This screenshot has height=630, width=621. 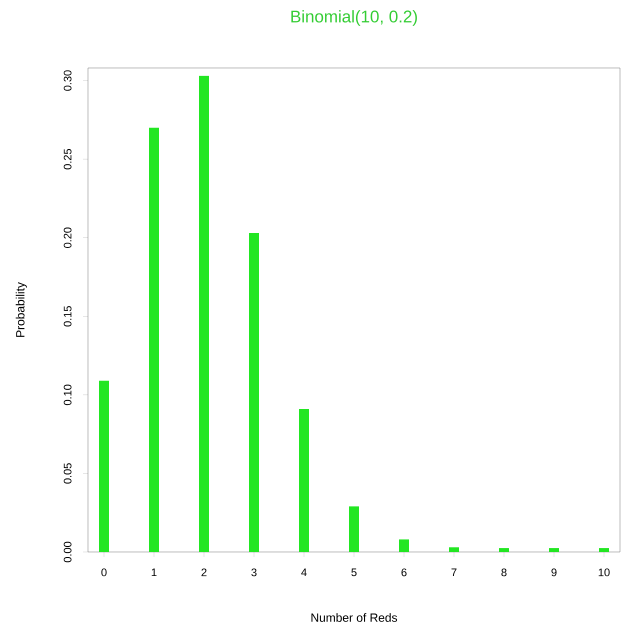 What do you see at coordinates (404, 572) in the screenshot?
I see `x-tick-label: 6` at bounding box center [404, 572].